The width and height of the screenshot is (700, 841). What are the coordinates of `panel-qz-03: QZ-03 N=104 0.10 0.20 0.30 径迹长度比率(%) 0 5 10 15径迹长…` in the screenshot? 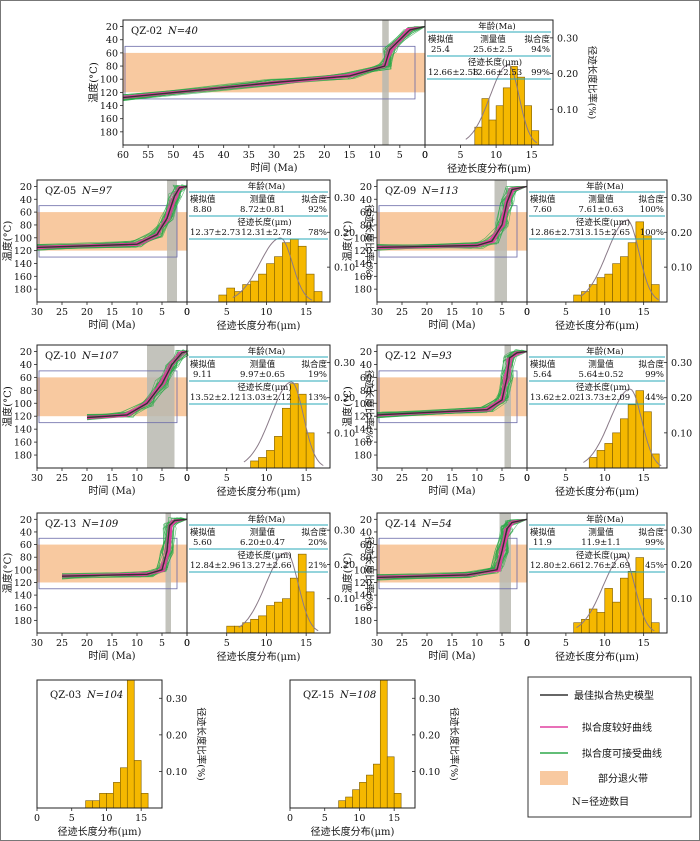 It's located at (120, 758).